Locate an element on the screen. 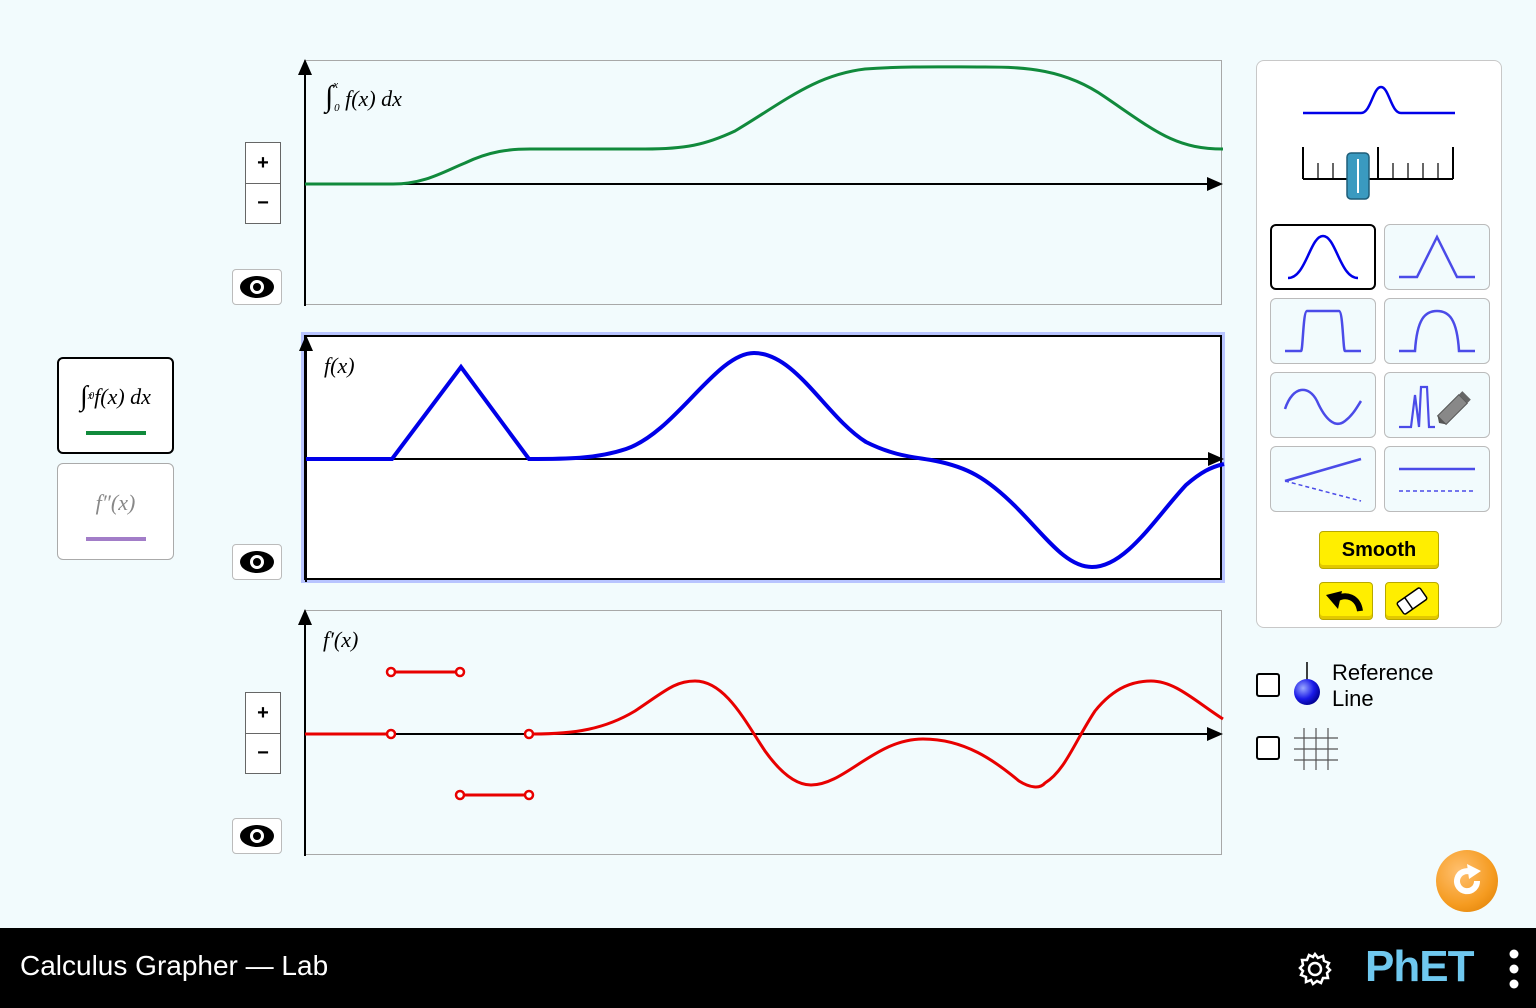 This screenshot has width=1536, height=1008. derivative-discontinuity-markers is located at coordinates (460, 733).